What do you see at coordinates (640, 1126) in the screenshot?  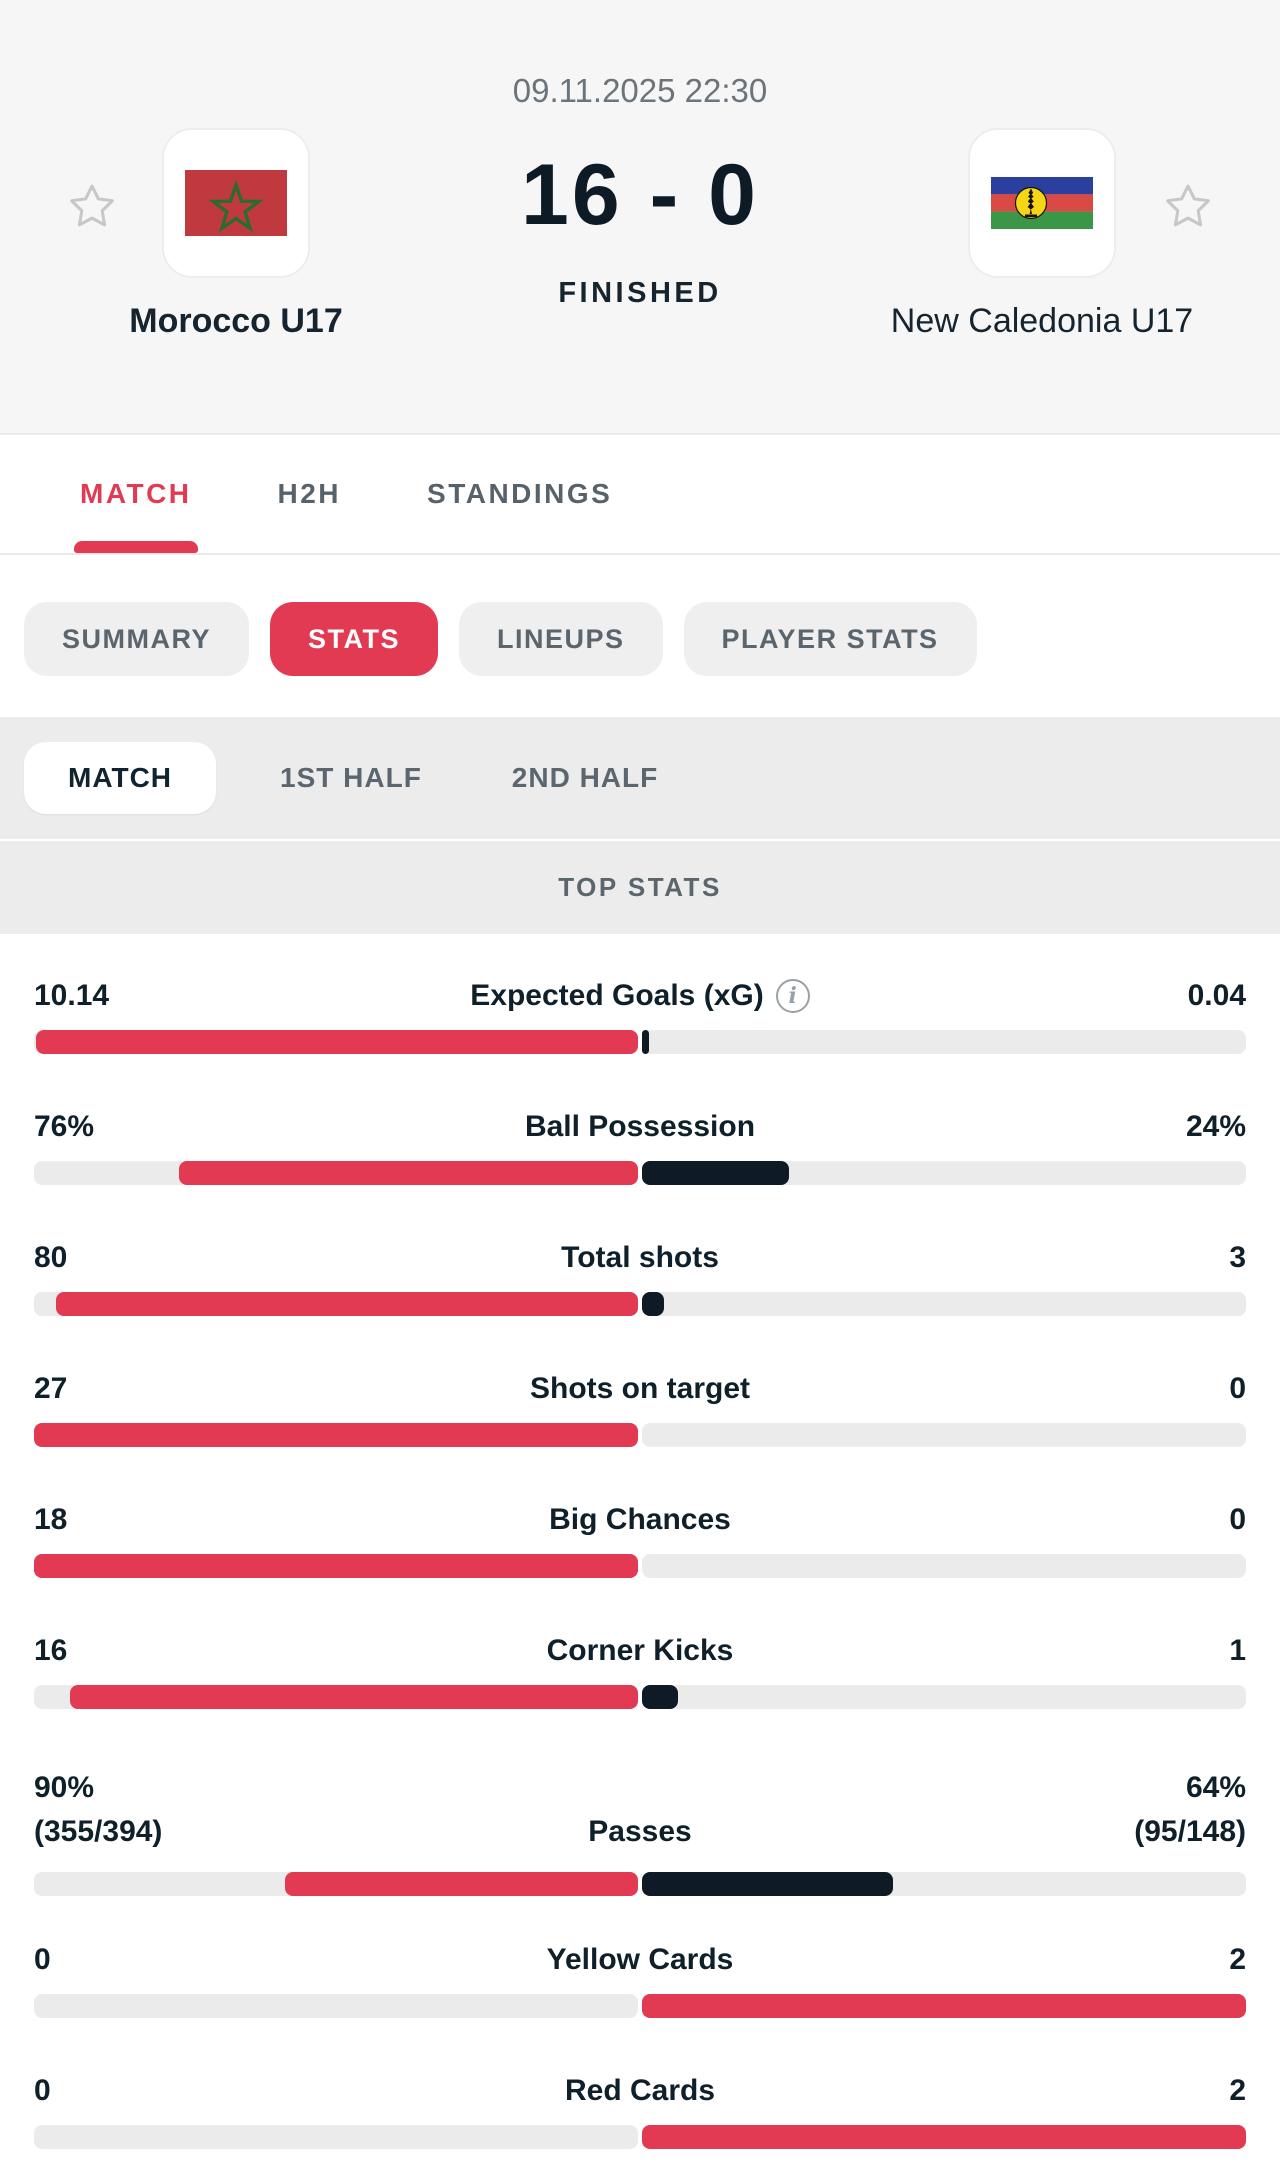 I see `stat-label: Ball Possession` at bounding box center [640, 1126].